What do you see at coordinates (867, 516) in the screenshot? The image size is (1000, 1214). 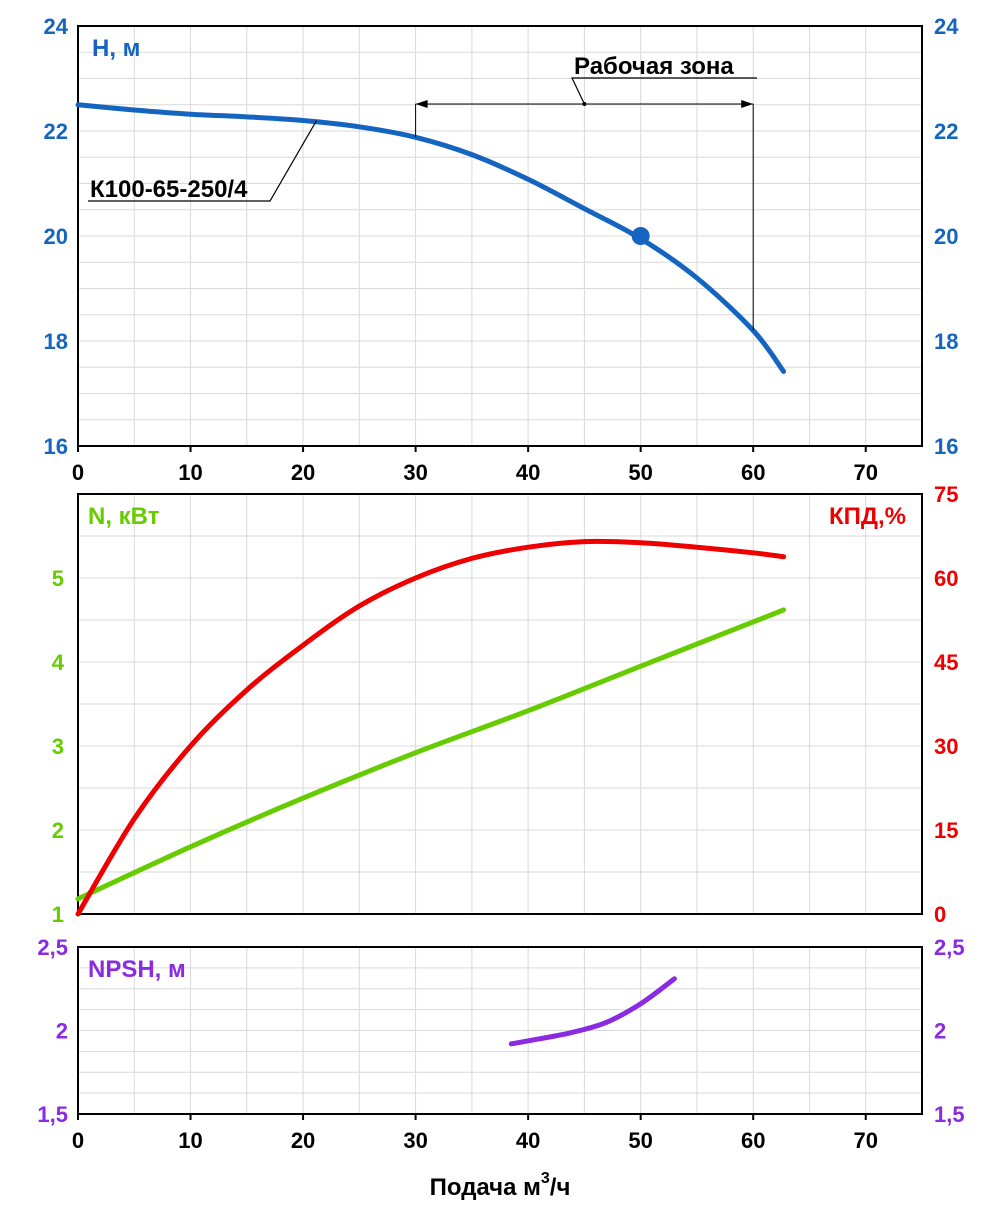 I see `efficiency-axis-label: КПД,%` at bounding box center [867, 516].